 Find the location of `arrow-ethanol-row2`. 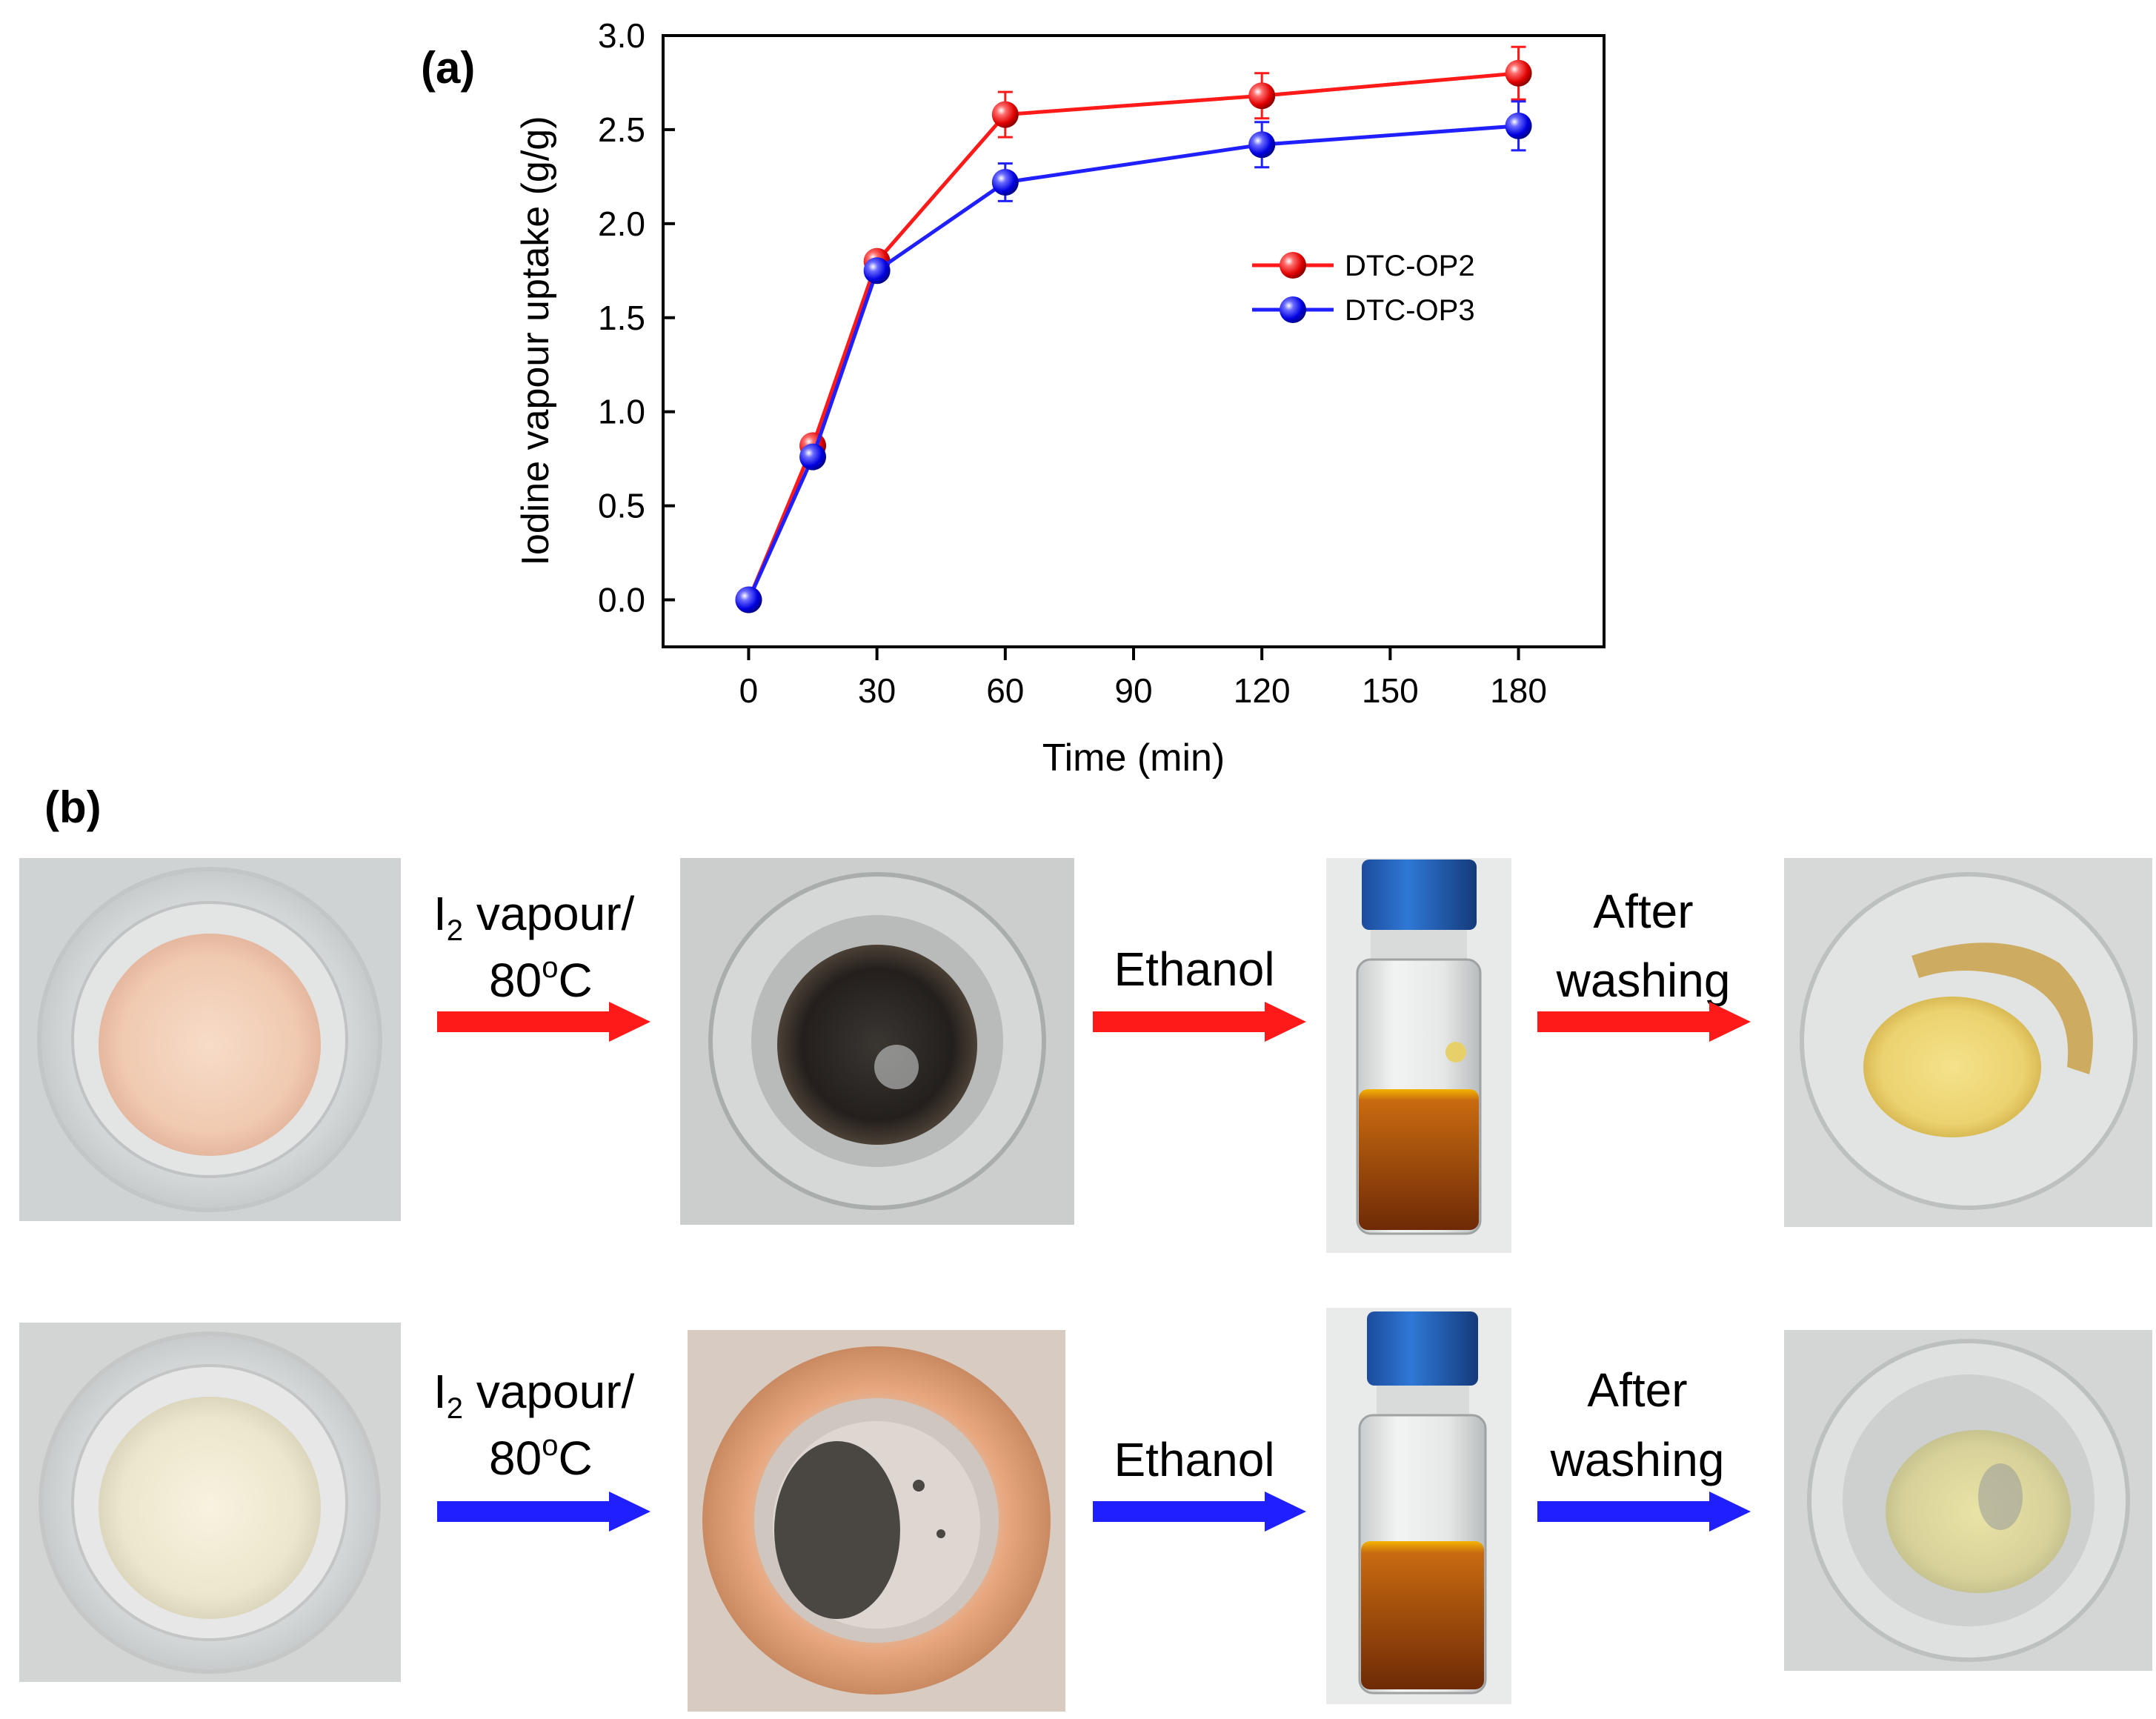

arrow-ethanol-row2 is located at coordinates (1199, 1512).